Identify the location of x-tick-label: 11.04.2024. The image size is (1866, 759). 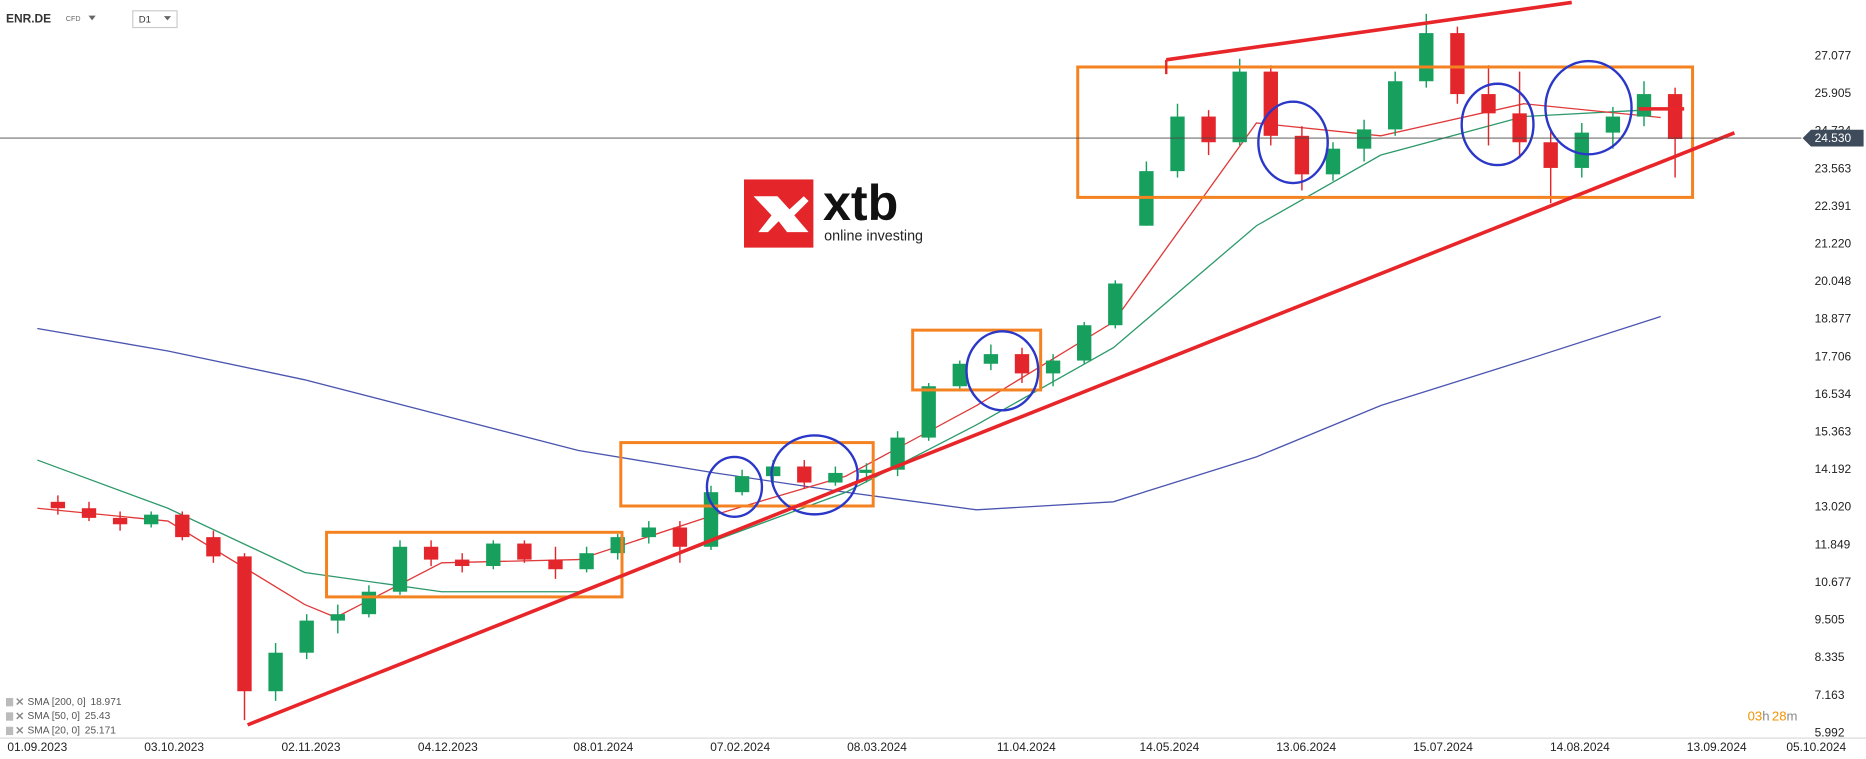
(1026, 747).